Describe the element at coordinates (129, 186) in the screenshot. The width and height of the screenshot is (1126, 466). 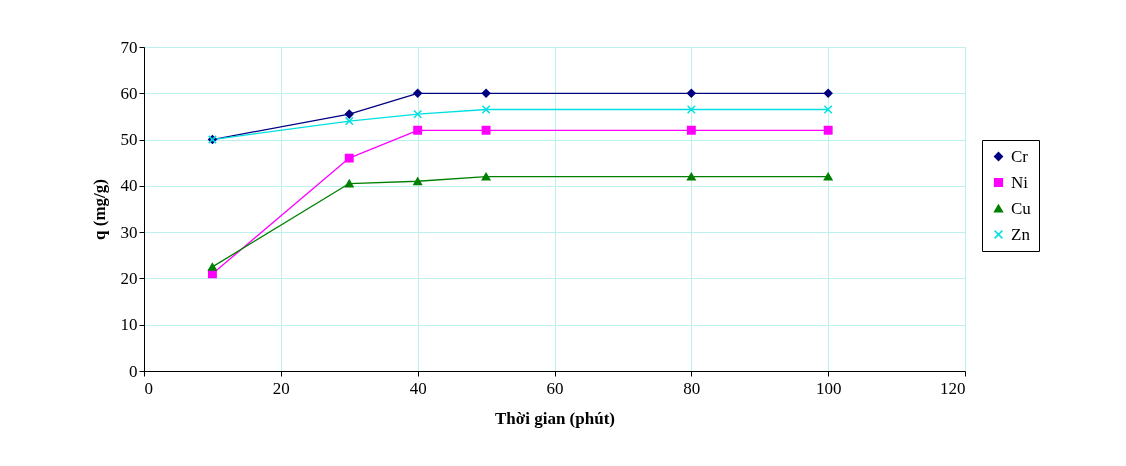
I see `y-tick-label: 40` at that location.